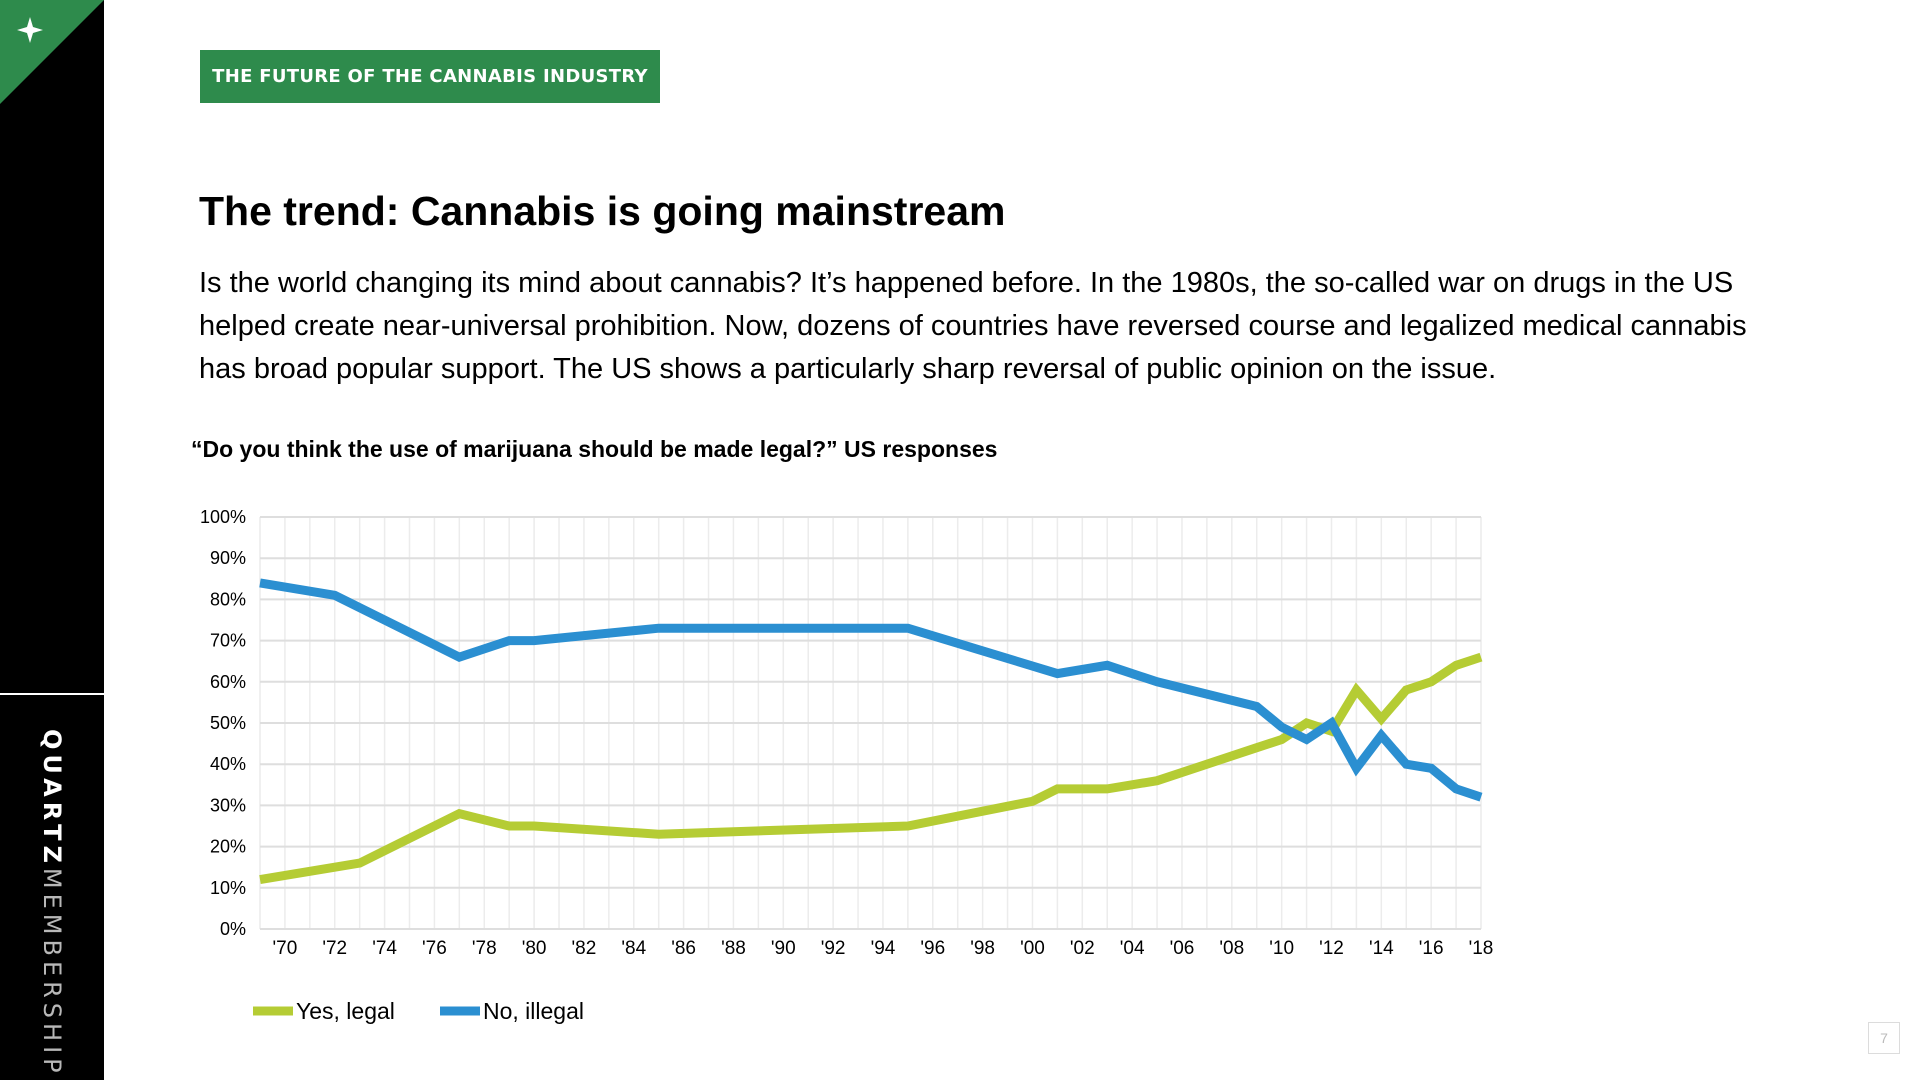 This screenshot has height=1080, width=1920. I want to click on legend-label: No, illegal, so click(533, 1011).